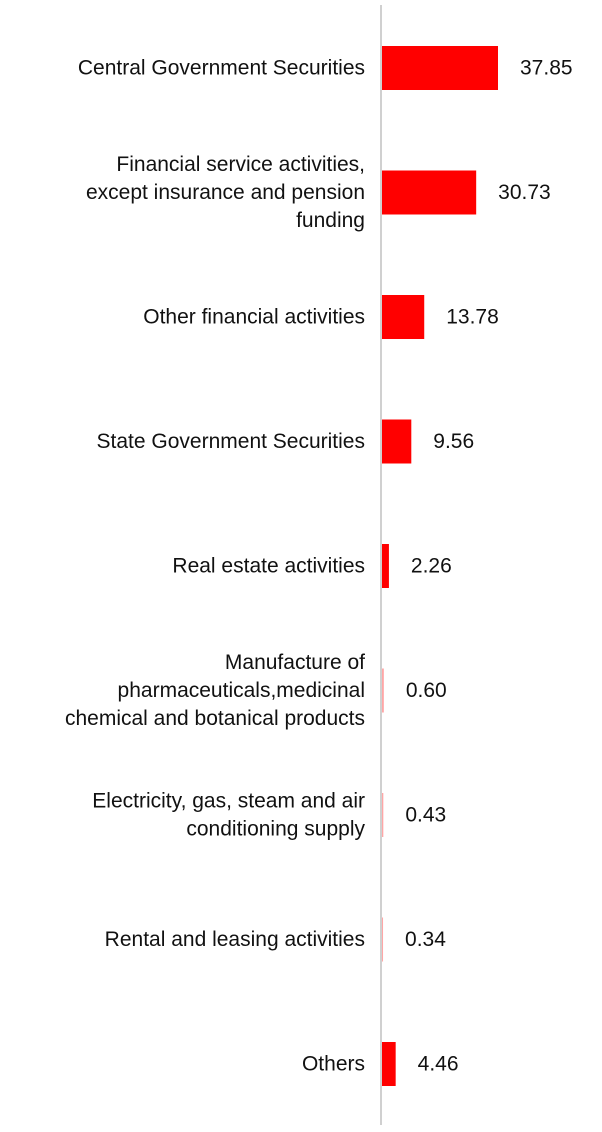  I want to click on category-label-line: Rental and leasing activities, so click(235, 939).